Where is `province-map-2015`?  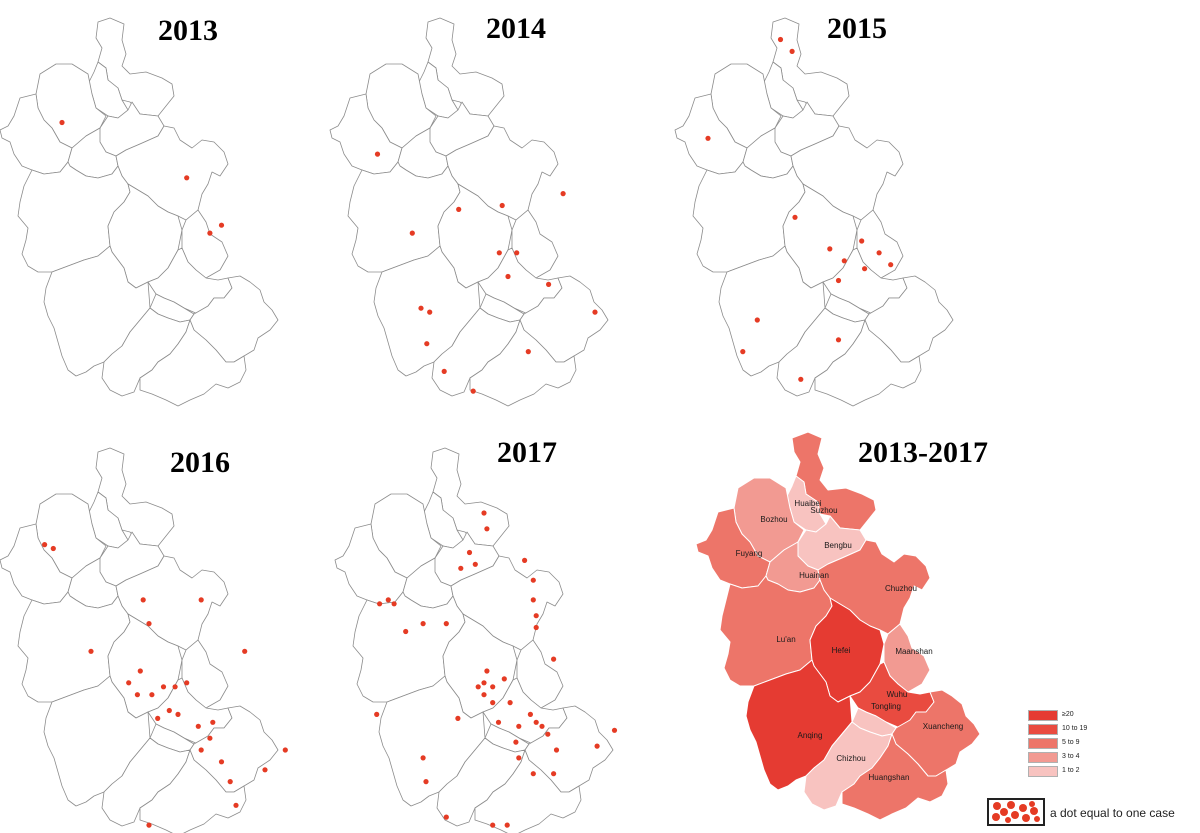 province-map-2015 is located at coordinates (814, 212).